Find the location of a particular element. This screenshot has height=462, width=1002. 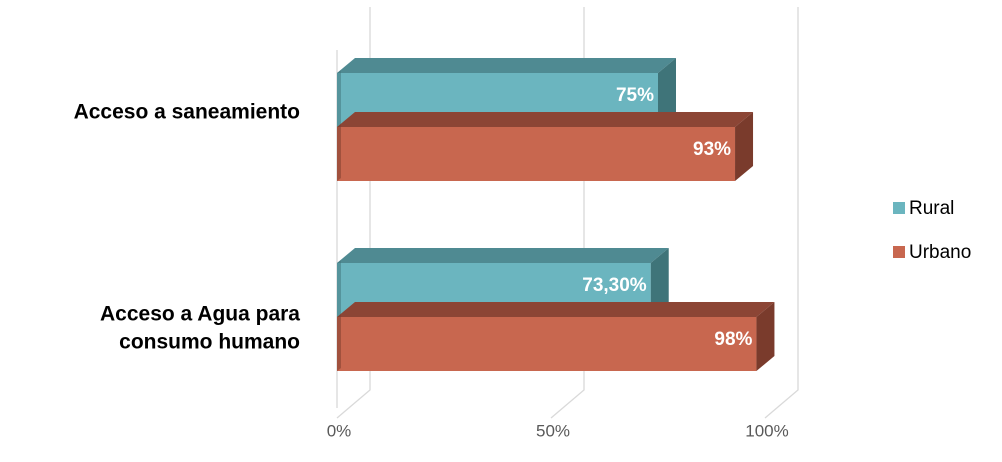

legend-label-urbano: Urbano is located at coordinates (940, 252).